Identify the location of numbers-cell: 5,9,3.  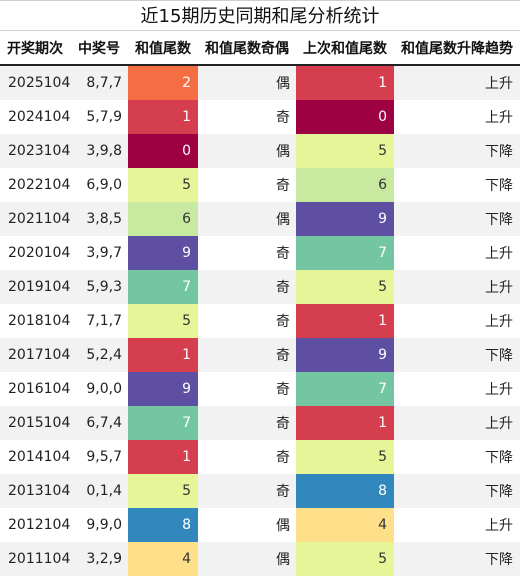
(99, 287).